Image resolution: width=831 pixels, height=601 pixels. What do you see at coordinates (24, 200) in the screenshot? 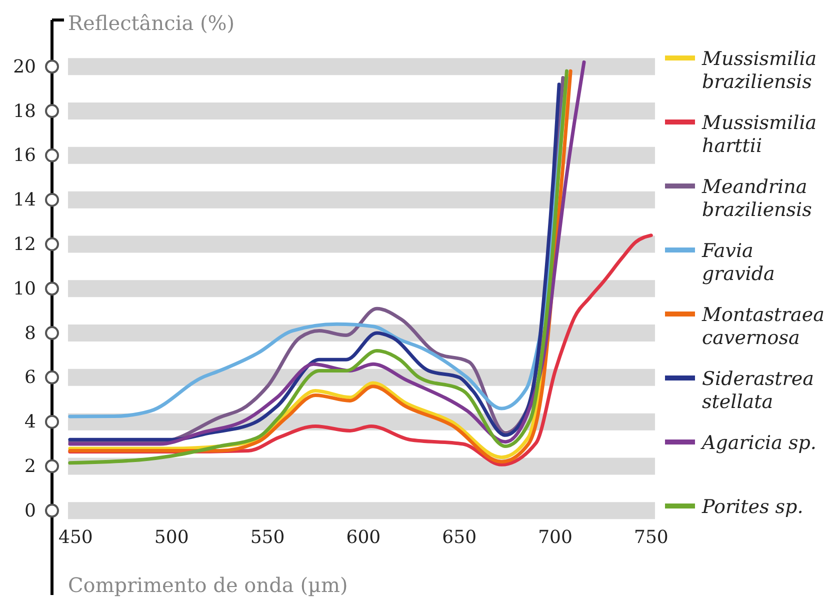
I see `y-tick-label: 14` at bounding box center [24, 200].